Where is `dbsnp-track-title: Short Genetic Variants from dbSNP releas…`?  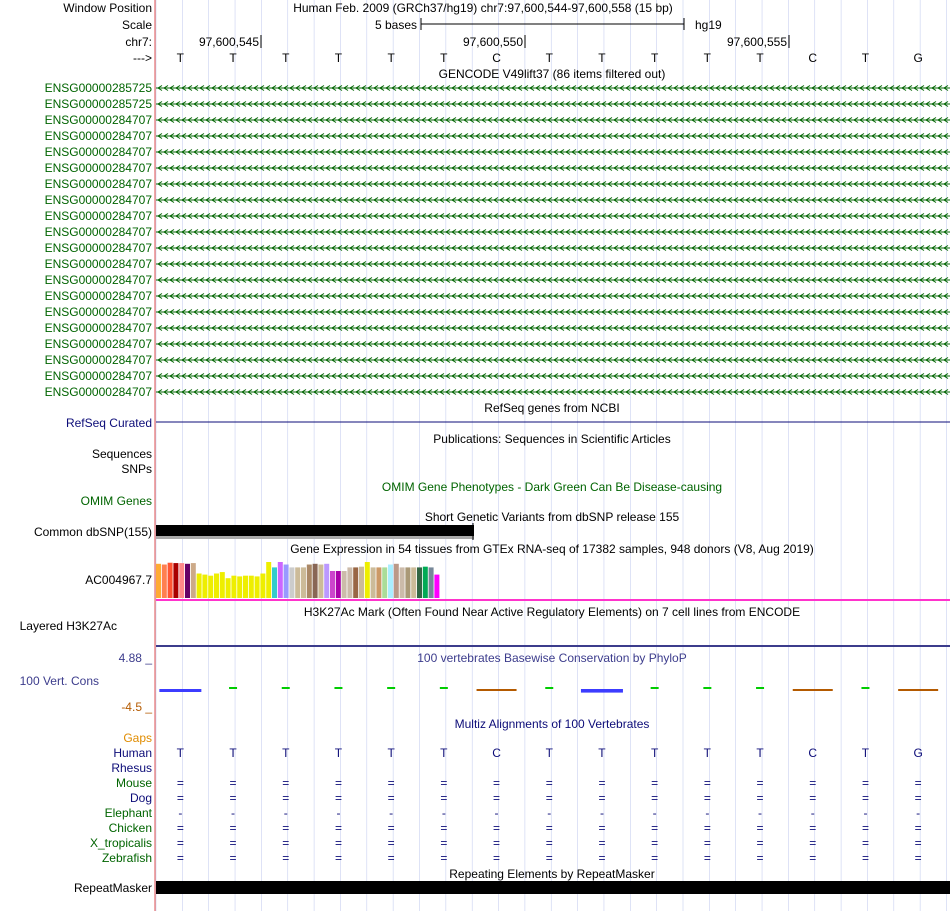
dbsnp-track-title: Short Genetic Variants from dbSNP releas… is located at coordinates (552, 517).